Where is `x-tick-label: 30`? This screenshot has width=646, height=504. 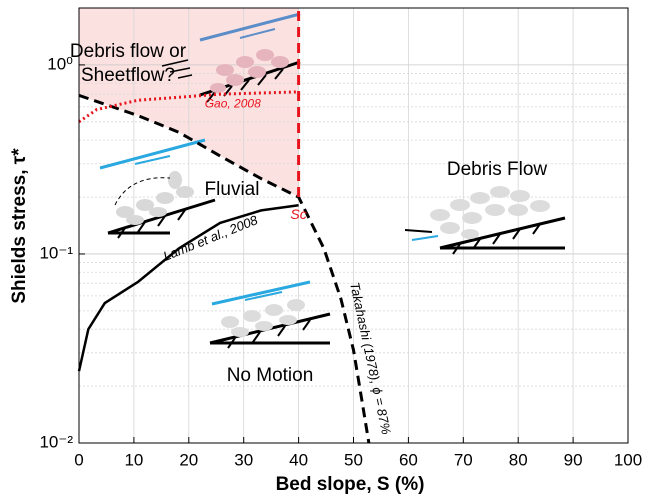 x-tick-label: 30 is located at coordinates (243, 459).